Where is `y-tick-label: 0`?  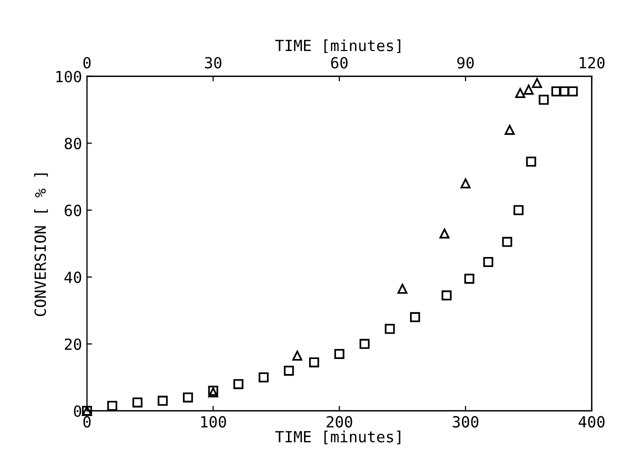
y-tick-label: 0 is located at coordinates (78, 411).